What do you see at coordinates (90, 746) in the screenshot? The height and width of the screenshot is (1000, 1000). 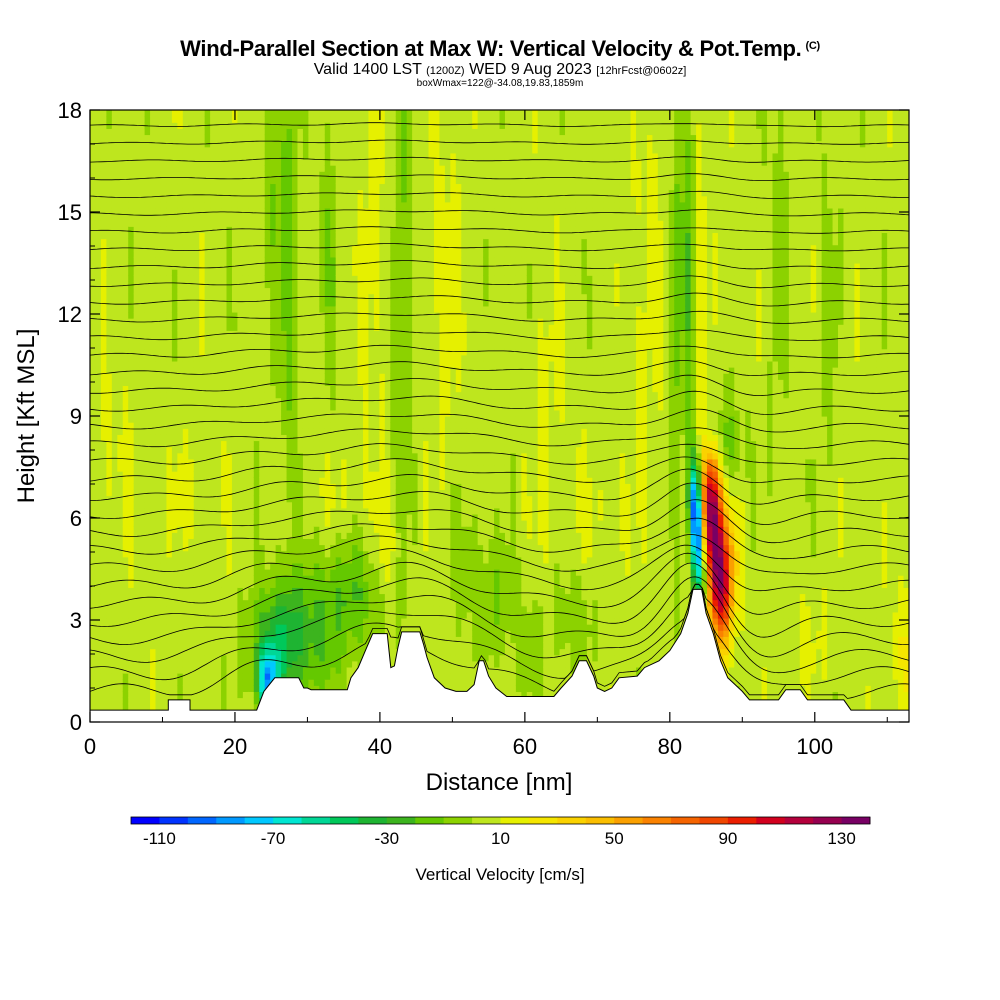 I see `x-tick-label: 0` at bounding box center [90, 746].